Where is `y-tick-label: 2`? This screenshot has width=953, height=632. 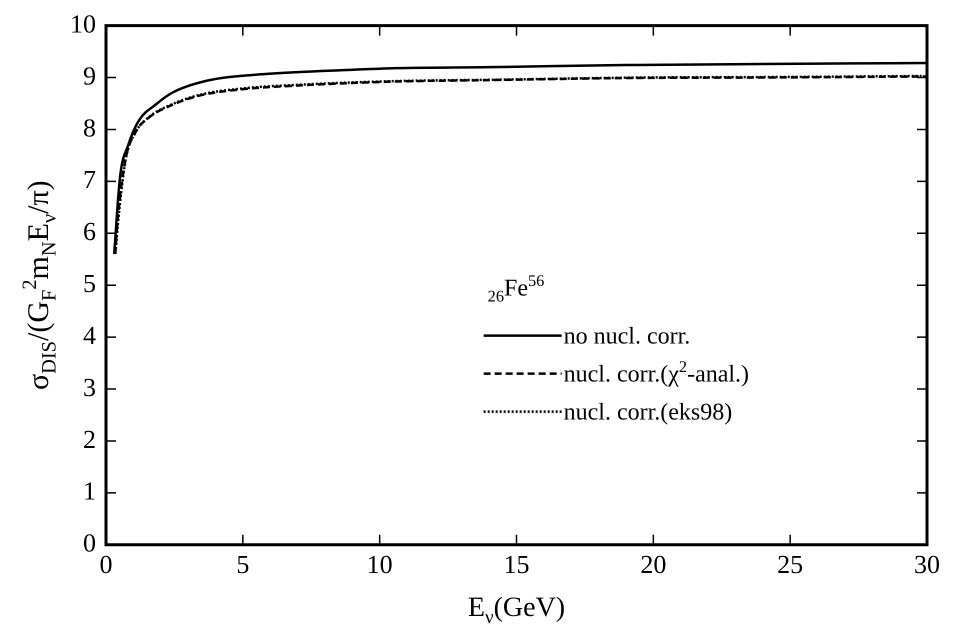
y-tick-label: 2 is located at coordinates (89, 439).